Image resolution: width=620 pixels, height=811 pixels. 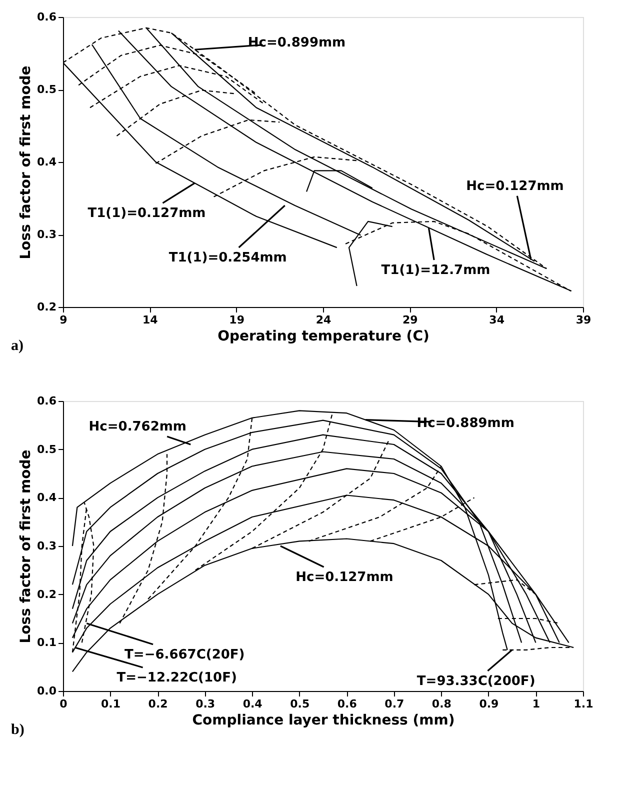 I want to click on x-tick-label: 0.4, so click(x=252, y=704).